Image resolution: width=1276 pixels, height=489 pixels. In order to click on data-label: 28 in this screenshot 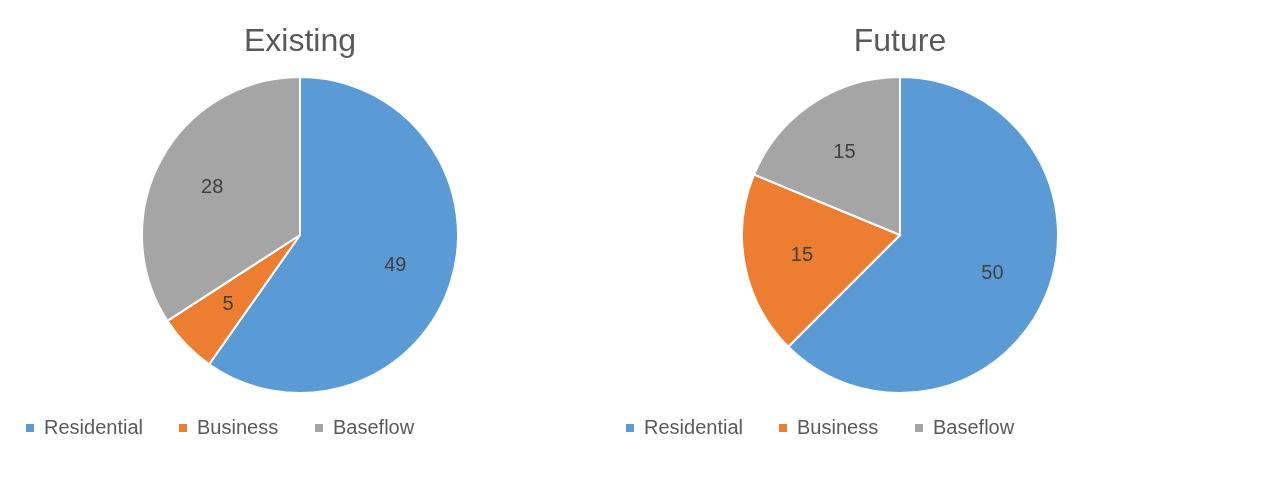, I will do `click(212, 186)`.